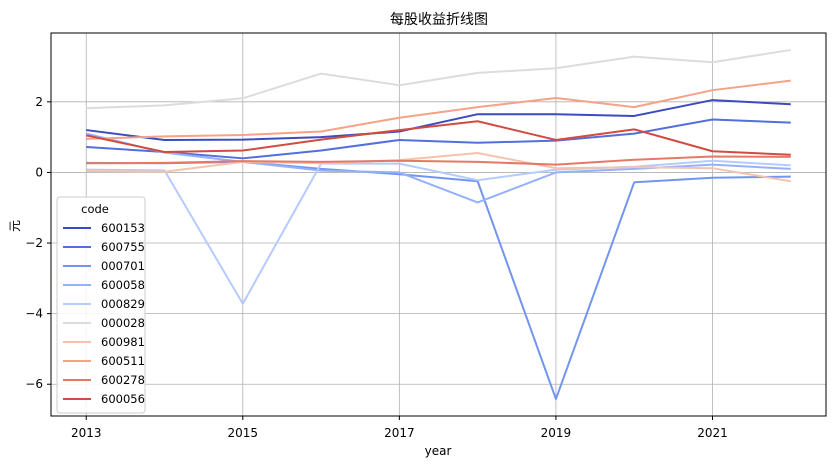 The height and width of the screenshot is (466, 836). I want to click on legend-label-600278: 600278, so click(123, 380).